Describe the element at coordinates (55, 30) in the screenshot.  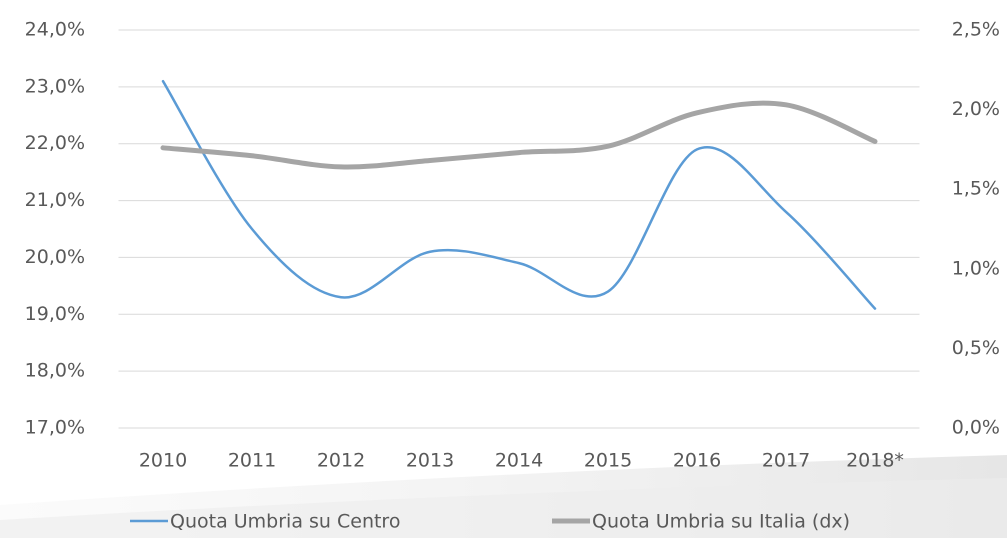
I see `y-tick-label: 24,0%` at that location.